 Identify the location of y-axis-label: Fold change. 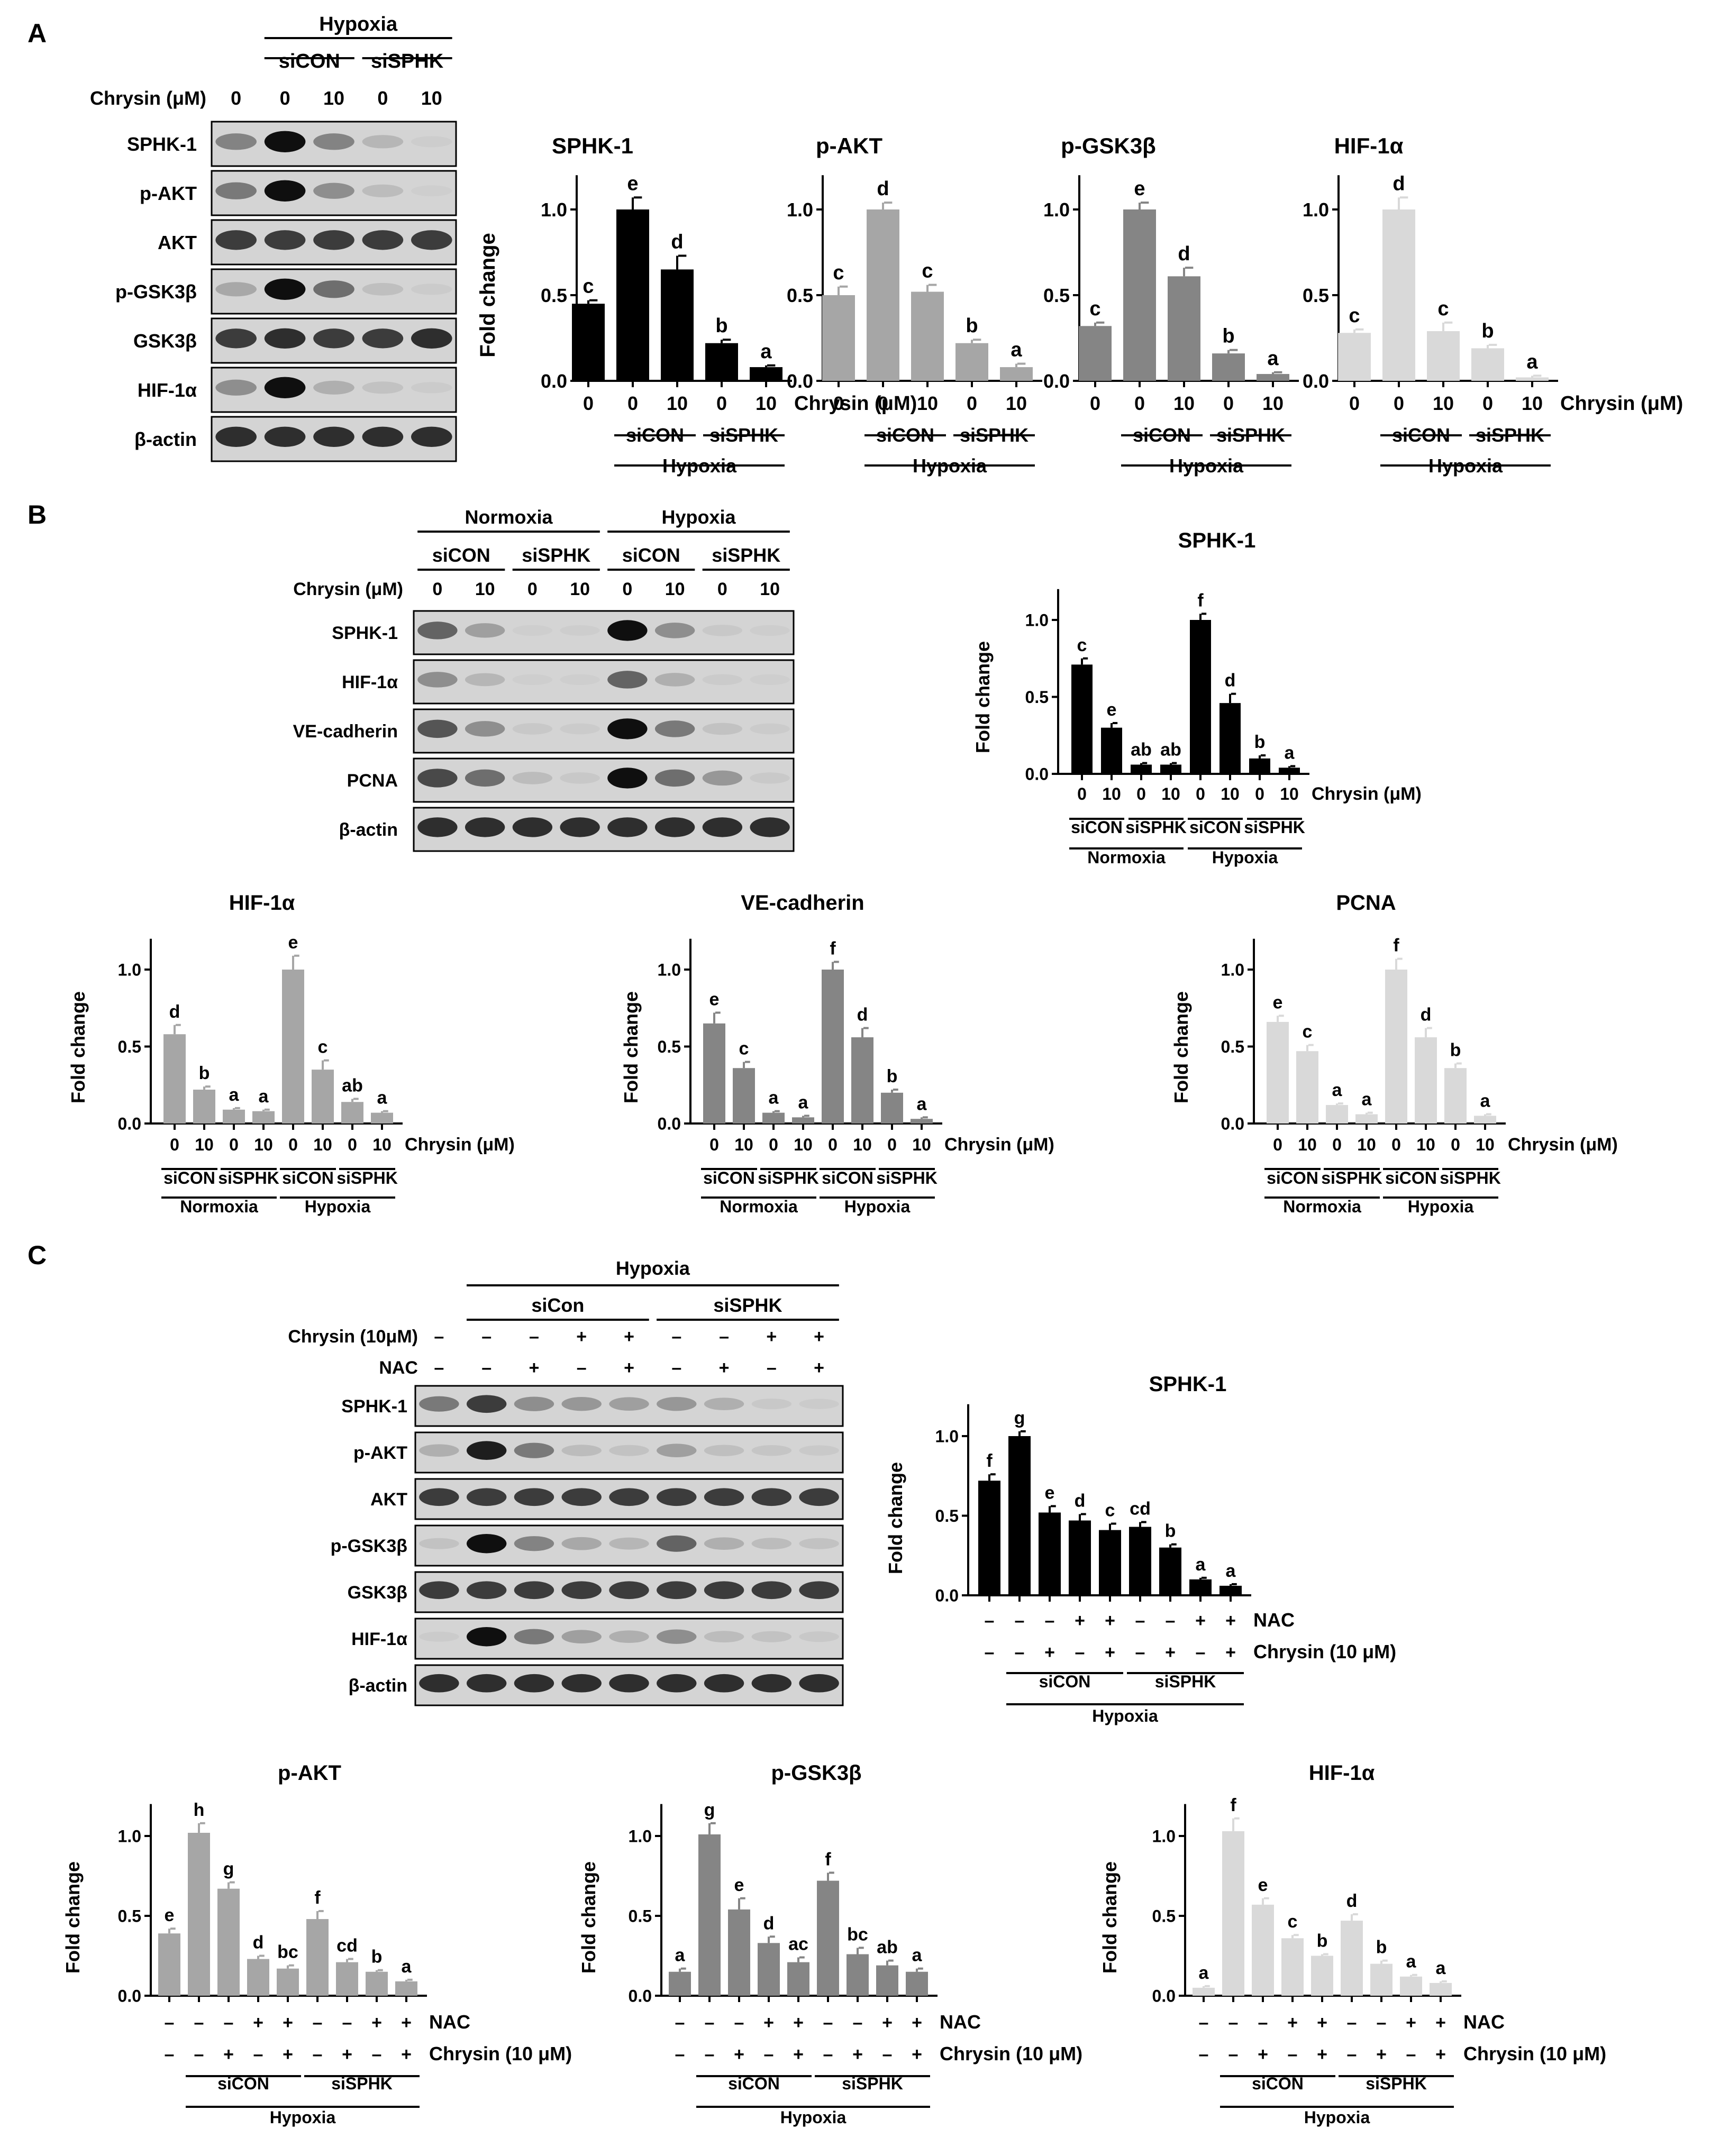
(78, 1047).